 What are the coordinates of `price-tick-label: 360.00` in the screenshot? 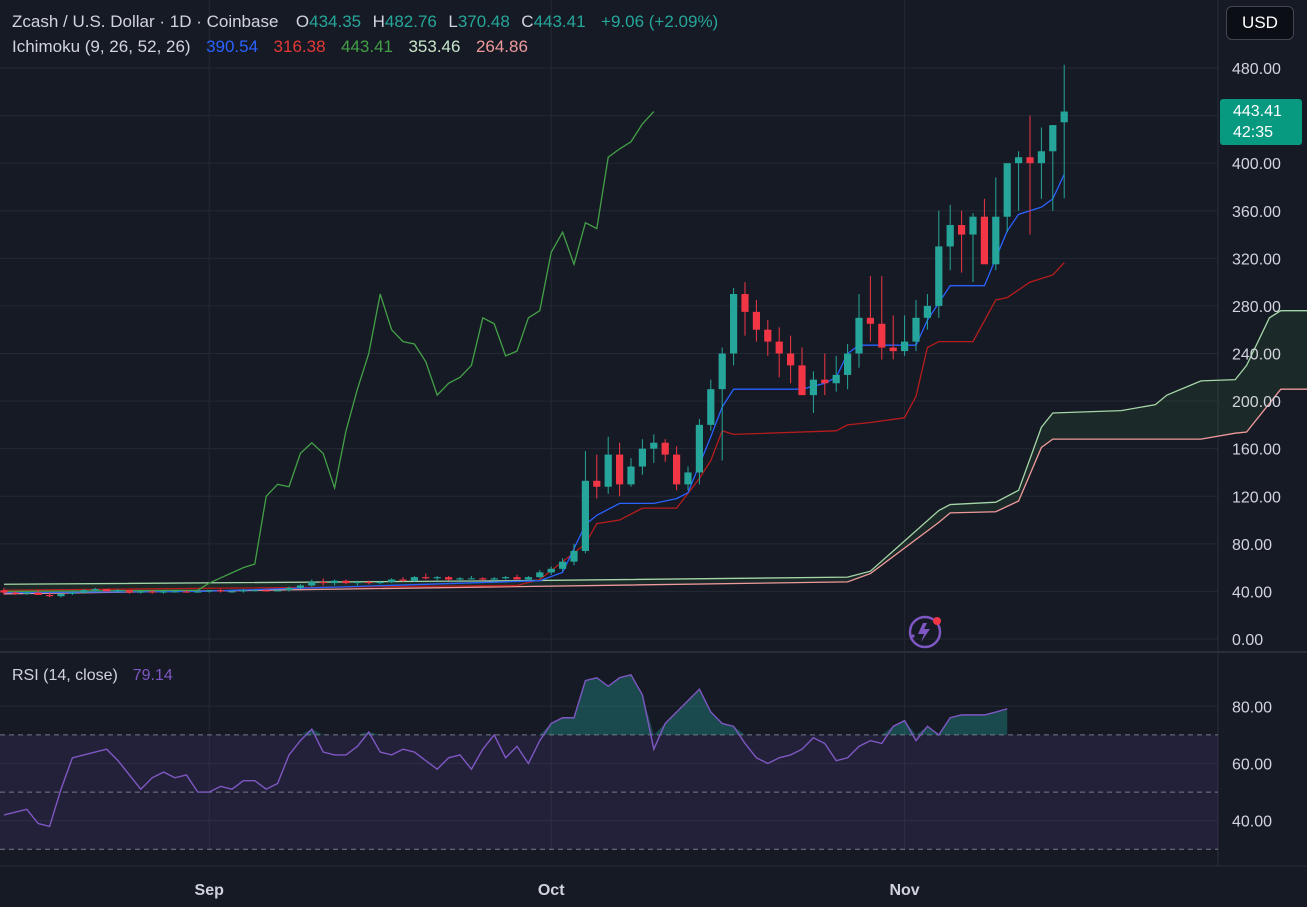 It's located at (1256, 212).